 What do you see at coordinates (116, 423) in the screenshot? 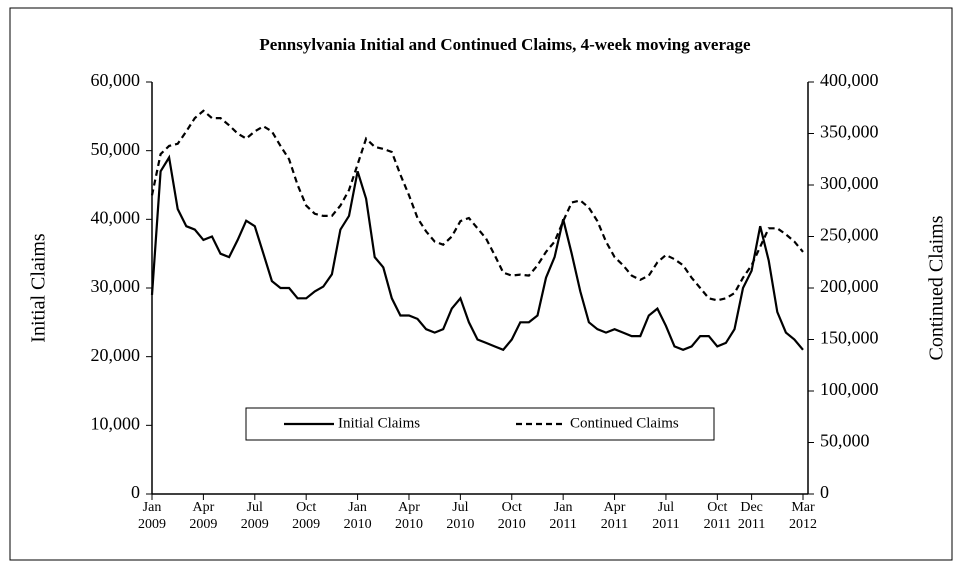
I see `y-tick-label: 10,000` at bounding box center [116, 423].